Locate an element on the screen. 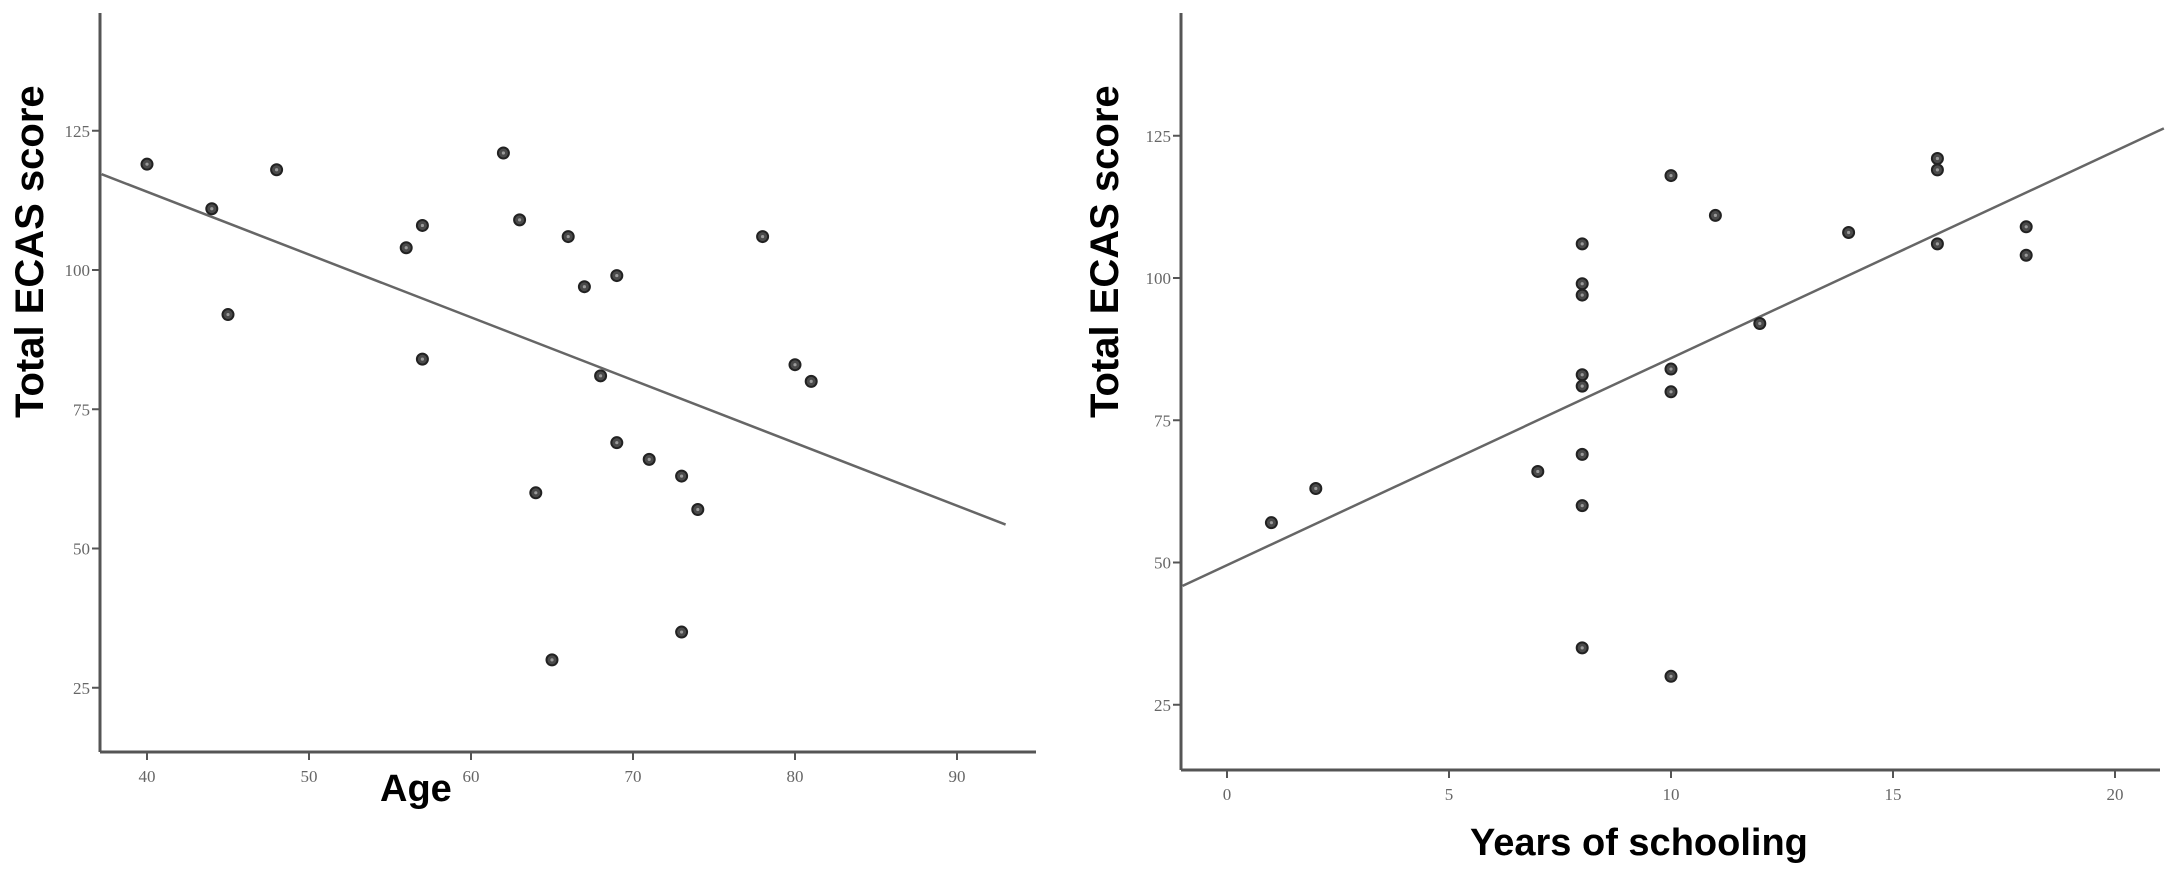  x-tick-label: 60 is located at coordinates (471, 776).